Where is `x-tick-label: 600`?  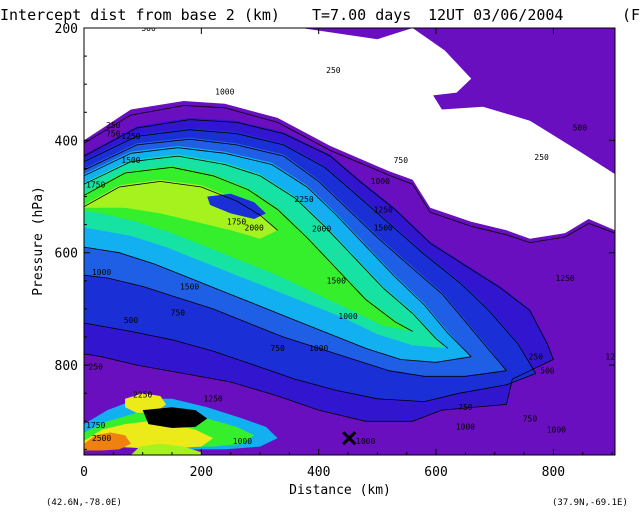
x-tick-label: 600 is located at coordinates (435, 472).